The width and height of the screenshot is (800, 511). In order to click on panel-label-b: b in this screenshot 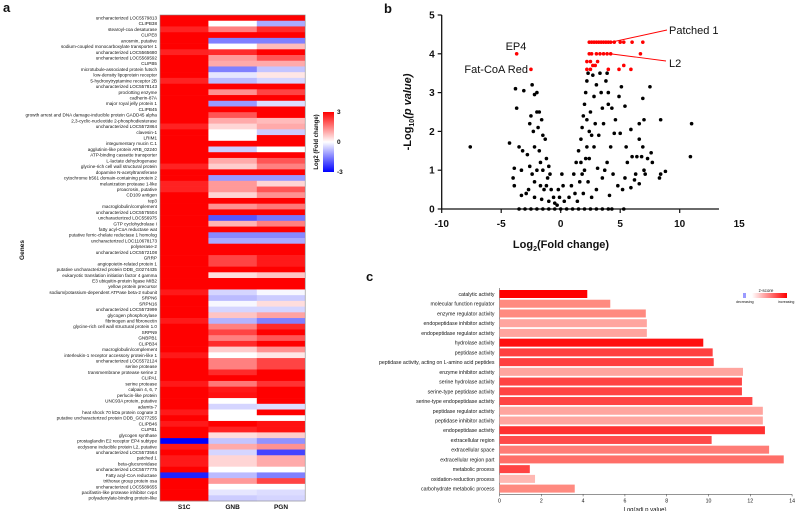, I will do `click(388, 8)`.